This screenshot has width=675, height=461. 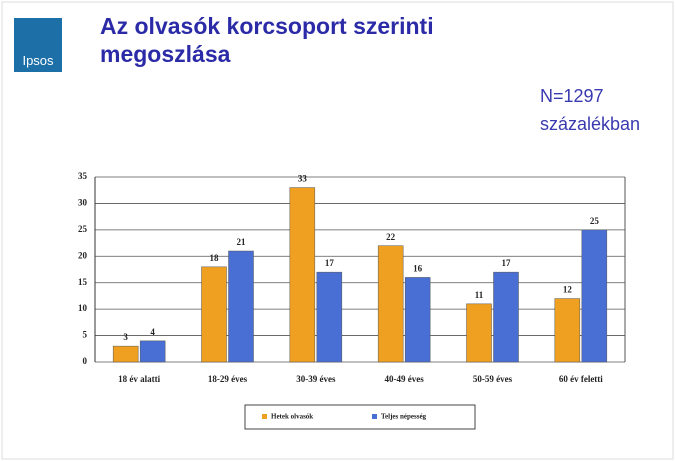 What do you see at coordinates (125, 337) in the screenshot?
I see `data-label: 3` at bounding box center [125, 337].